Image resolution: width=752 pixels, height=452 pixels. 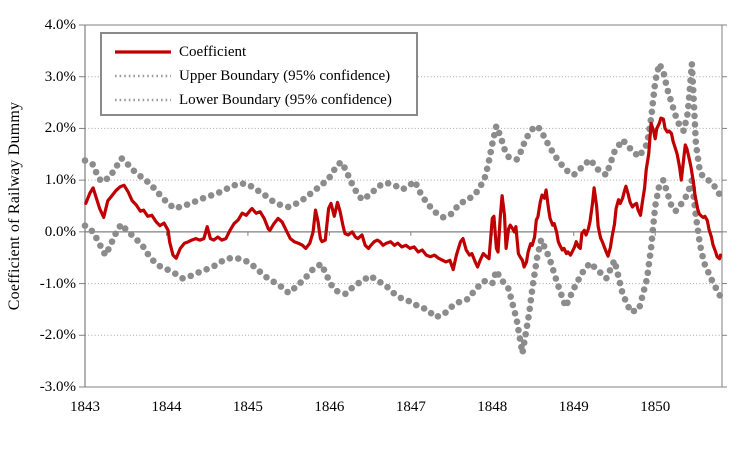 What do you see at coordinates (60, 128) in the screenshot?
I see `y-tick-label: 2.0%` at bounding box center [60, 128].